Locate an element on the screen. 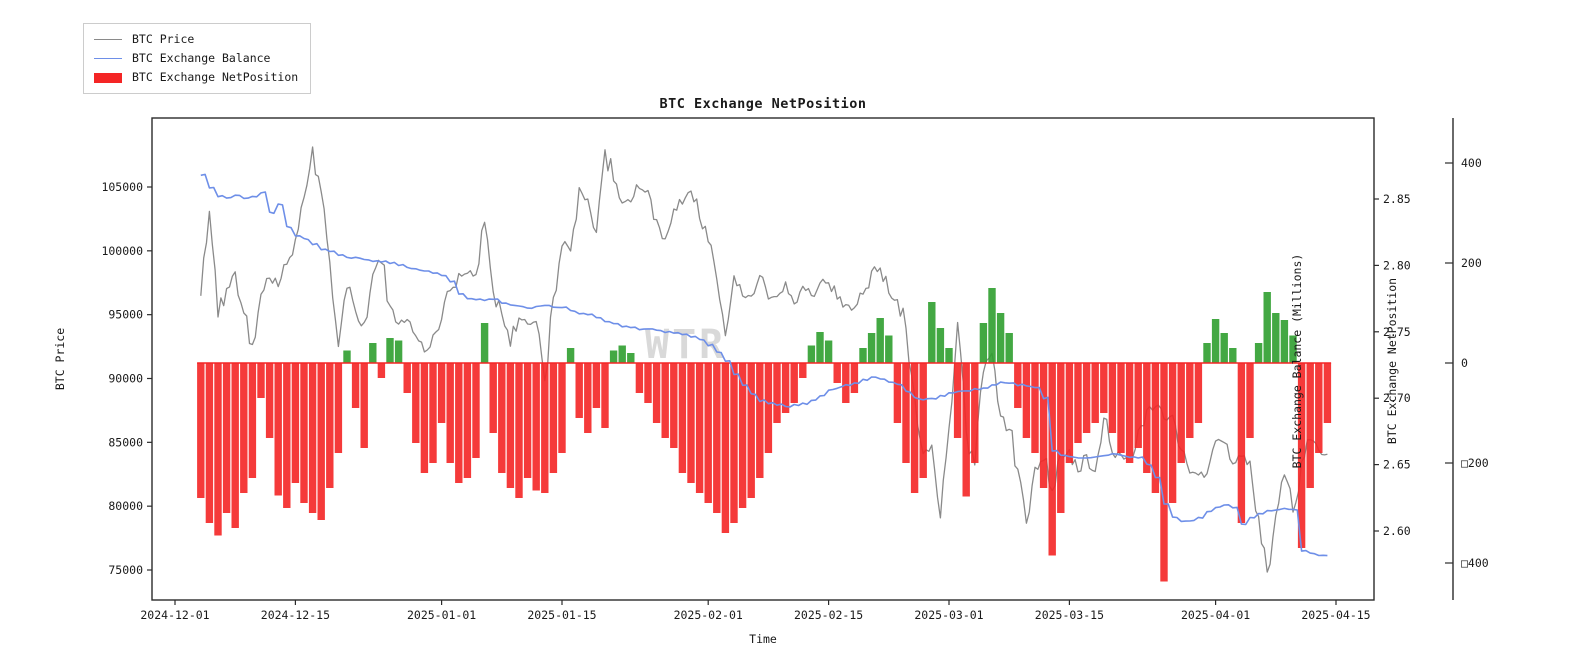  balance-axis-label: BTC Exchange Balance (Millions) is located at coordinates (1297, 361).